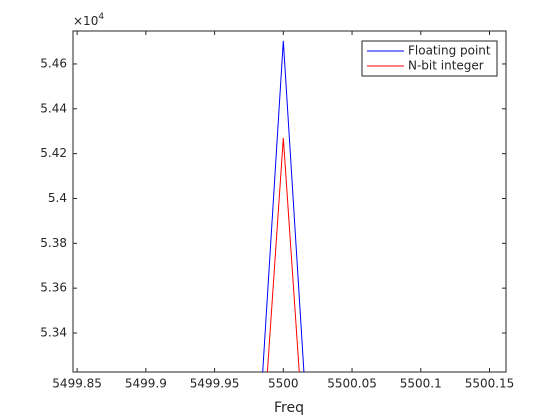 This screenshot has height=420, width=560. What do you see at coordinates (283, 384) in the screenshot?
I see `x-tick-label: 5500` at bounding box center [283, 384].